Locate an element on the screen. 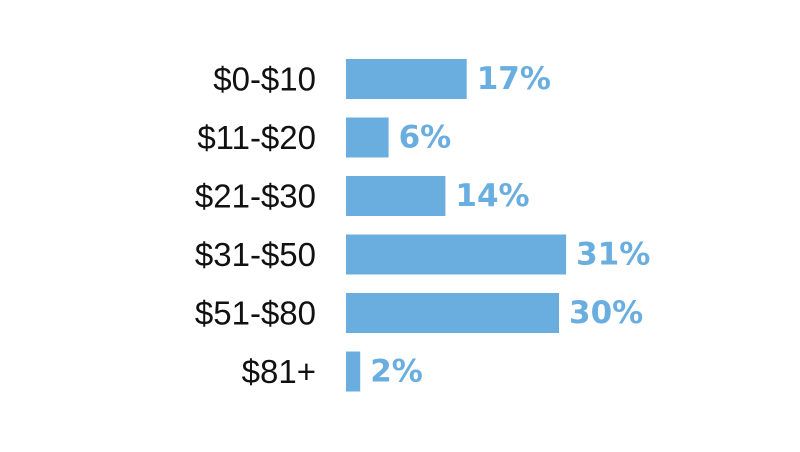 The width and height of the screenshot is (800, 452). value-label: 14% is located at coordinates (492, 196).